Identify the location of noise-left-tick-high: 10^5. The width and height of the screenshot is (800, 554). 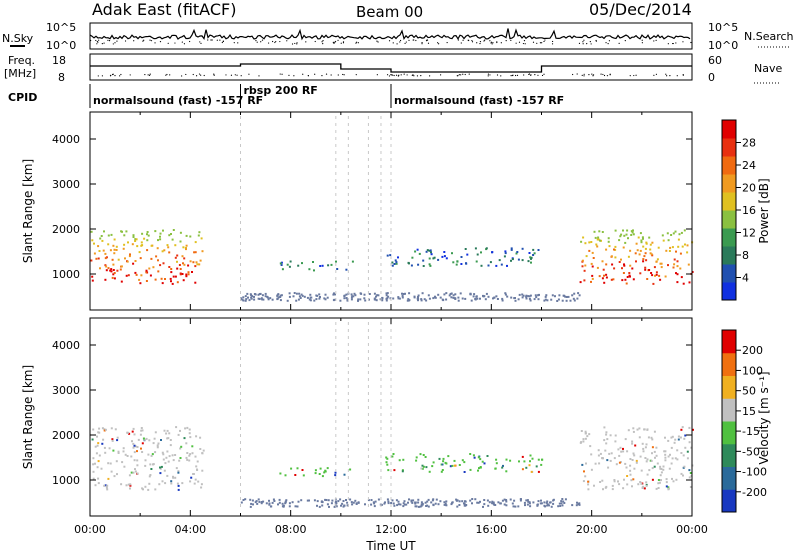
(61, 27).